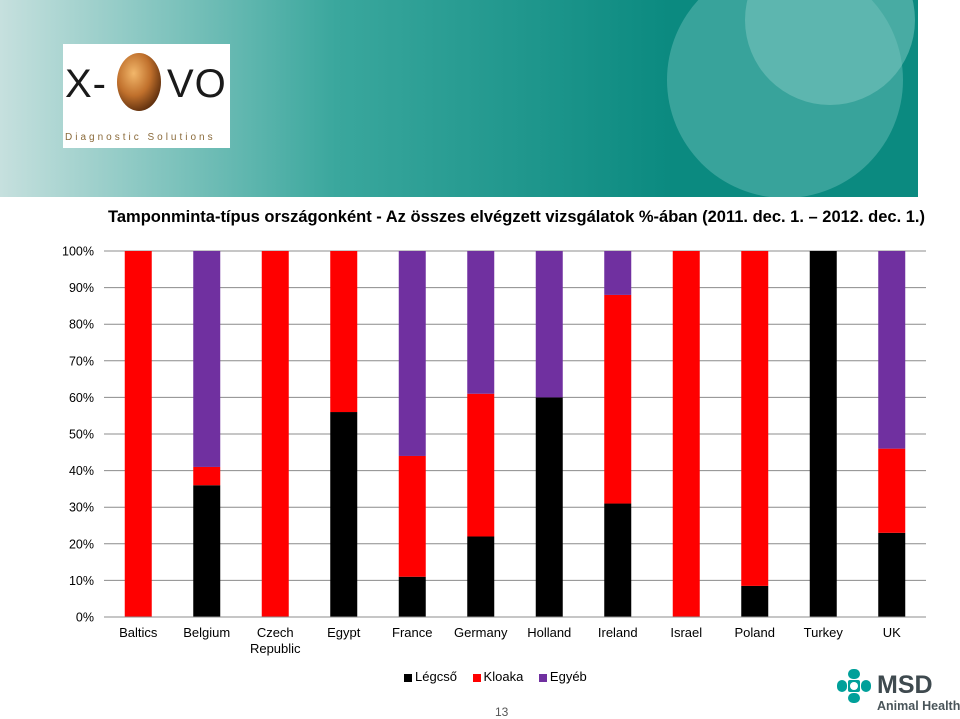 The image size is (960, 719). Describe the element at coordinates (476, 677) in the screenshot. I see `legend-swatch-kloaka` at that location.